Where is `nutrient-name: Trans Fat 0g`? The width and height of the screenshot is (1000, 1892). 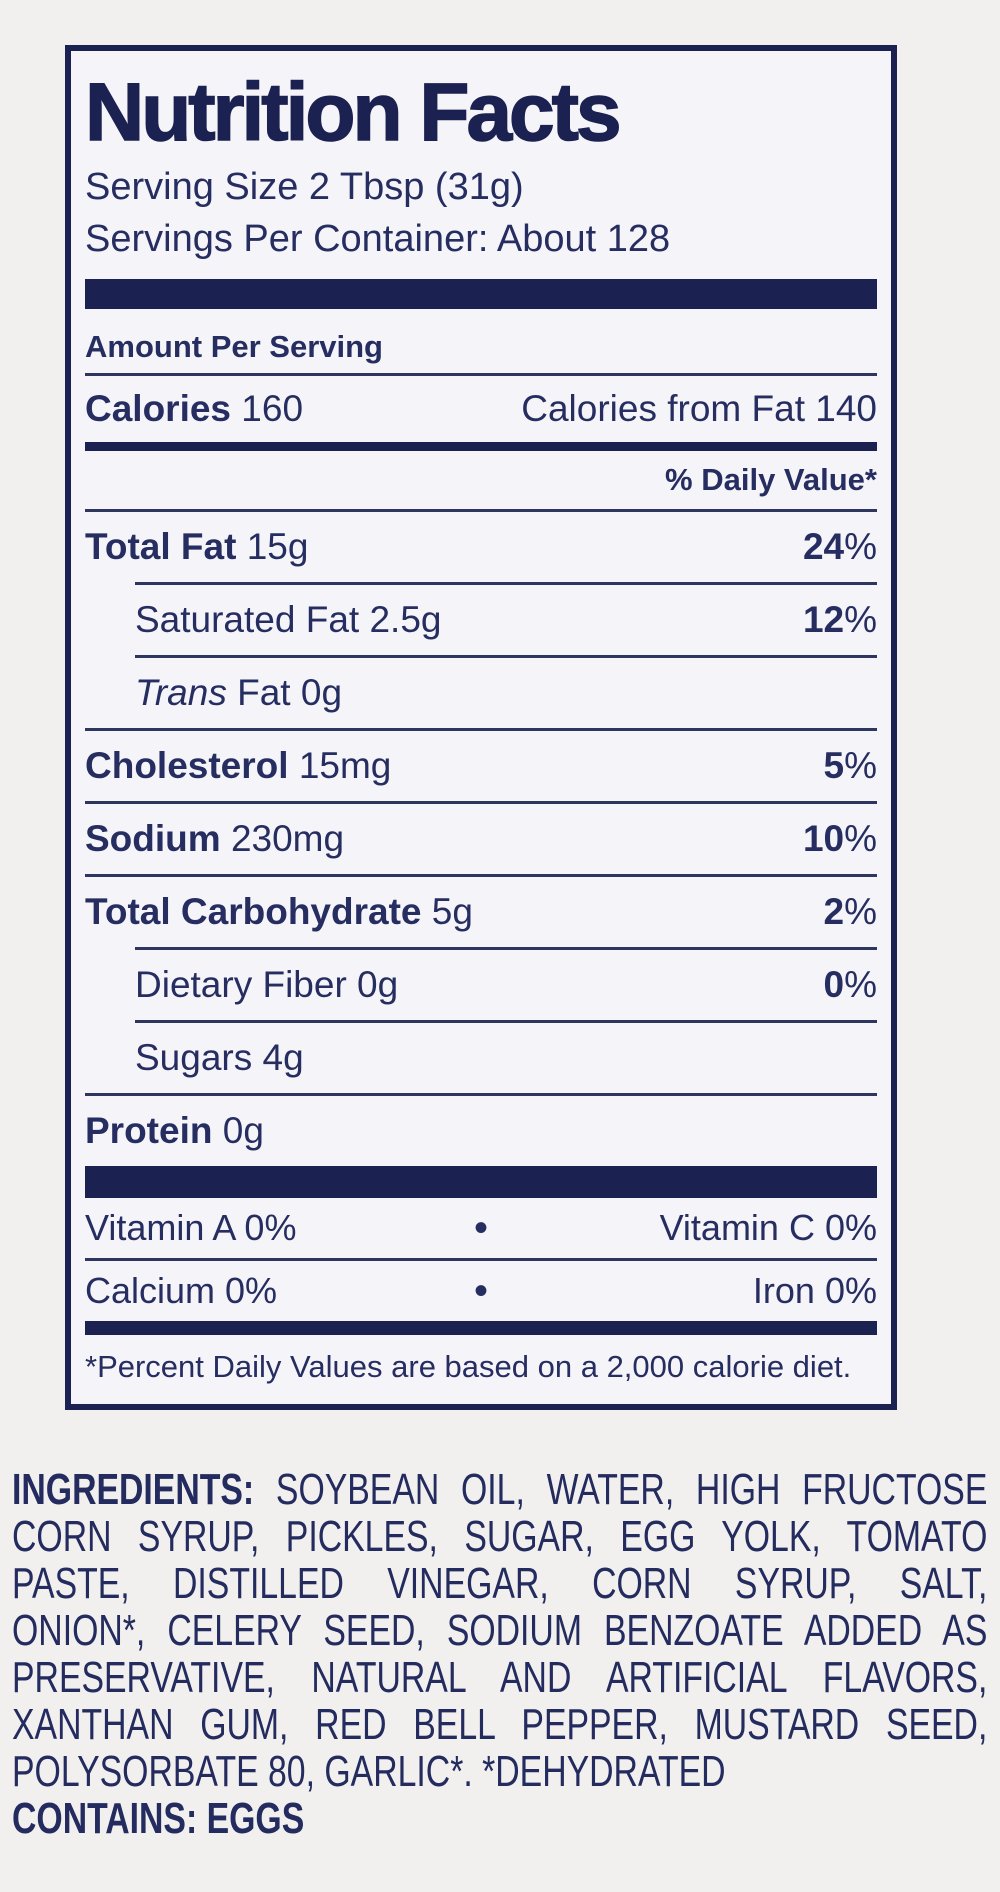 nutrient-name: Trans Fat 0g is located at coordinates (238, 693).